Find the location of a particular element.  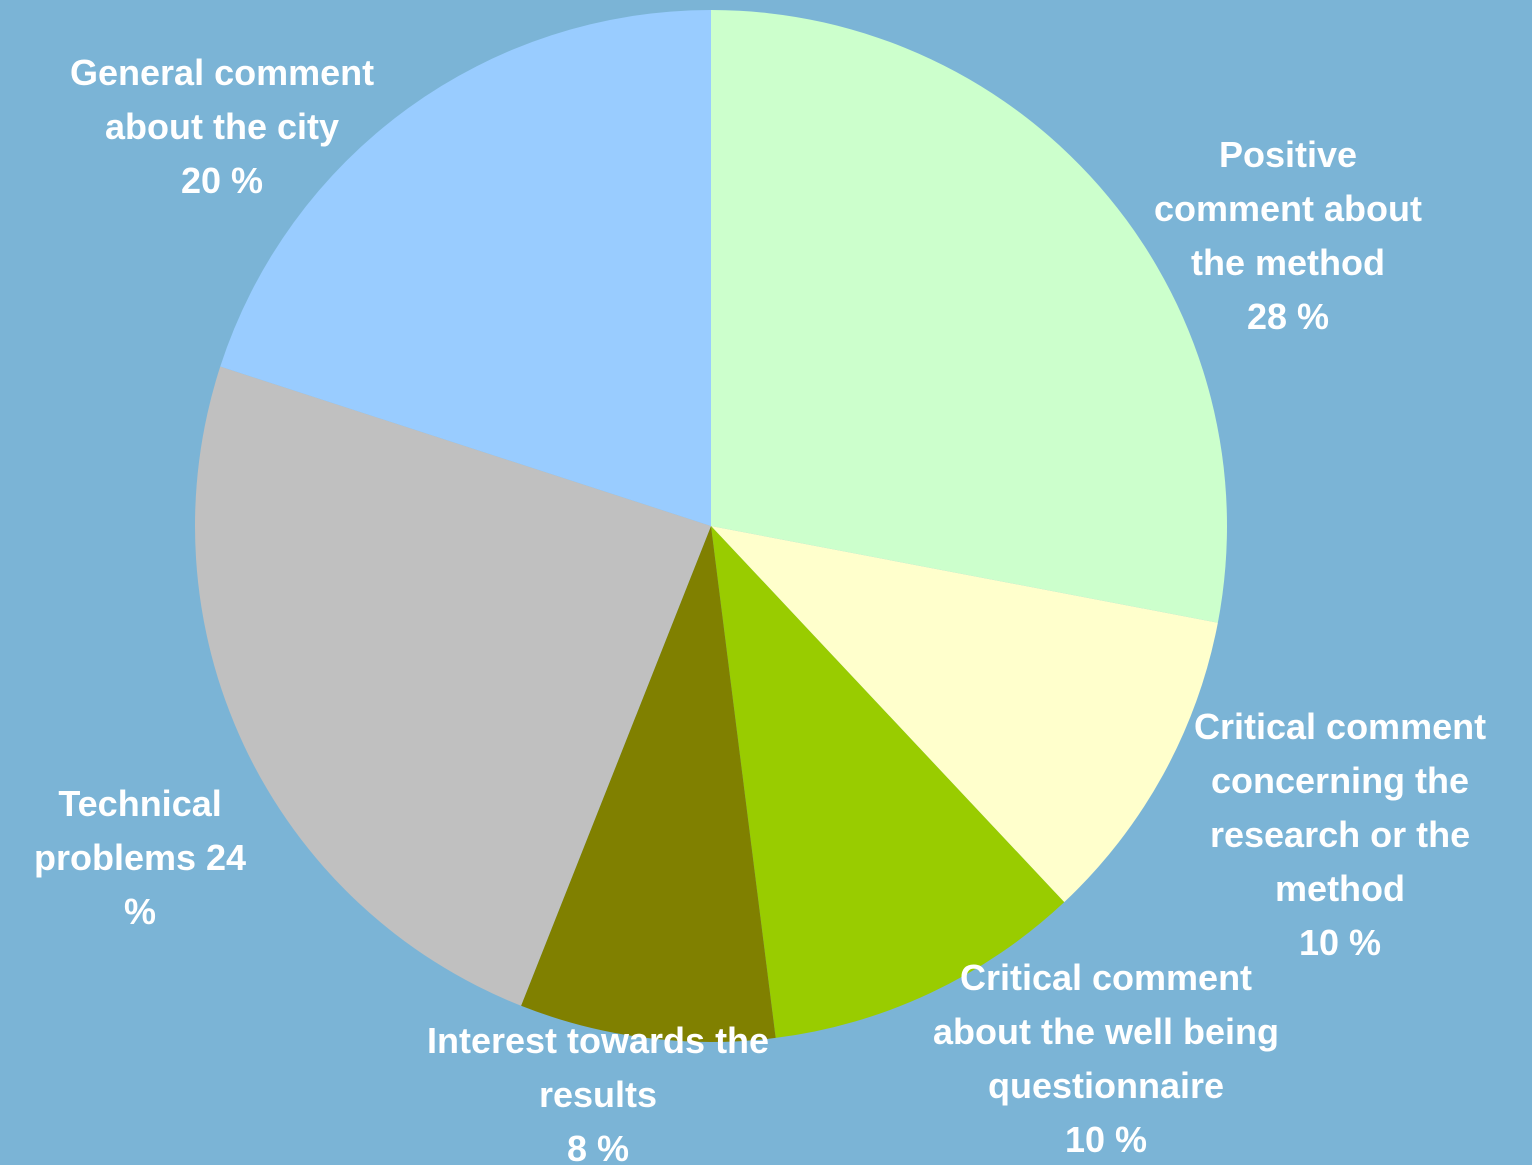

label-line: comment about is located at coordinates (1288, 208).